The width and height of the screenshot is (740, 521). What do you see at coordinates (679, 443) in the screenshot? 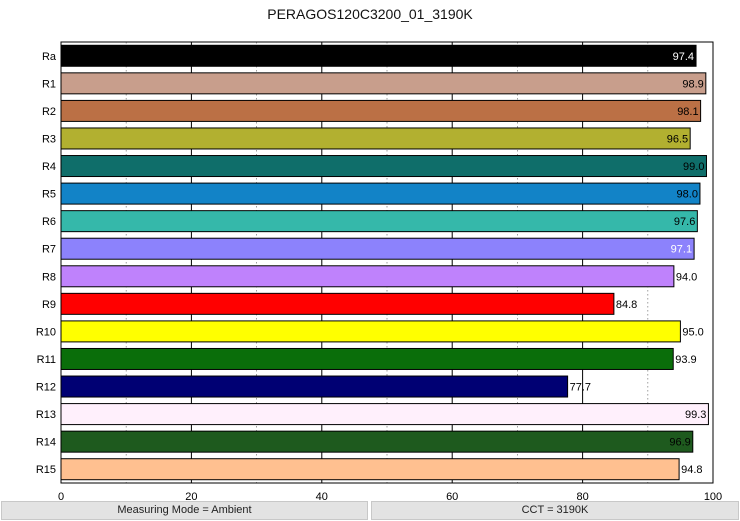
I see `value-label: 96.9` at bounding box center [679, 443].